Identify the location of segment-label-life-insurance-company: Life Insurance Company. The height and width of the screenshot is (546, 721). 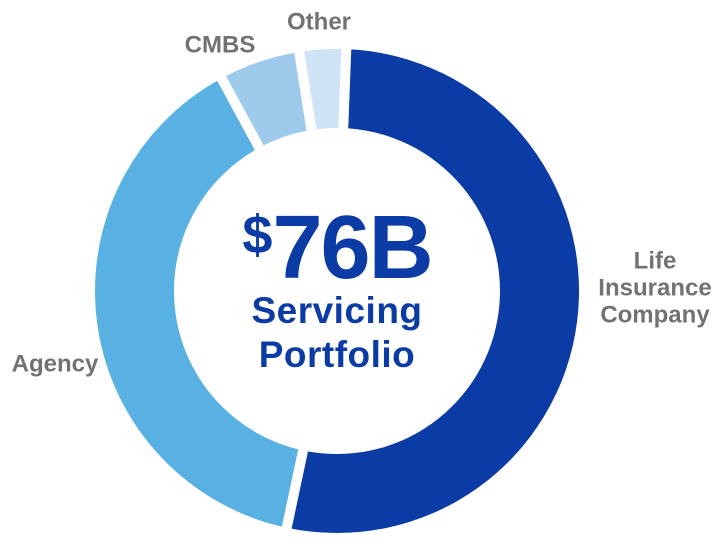
(655, 288).